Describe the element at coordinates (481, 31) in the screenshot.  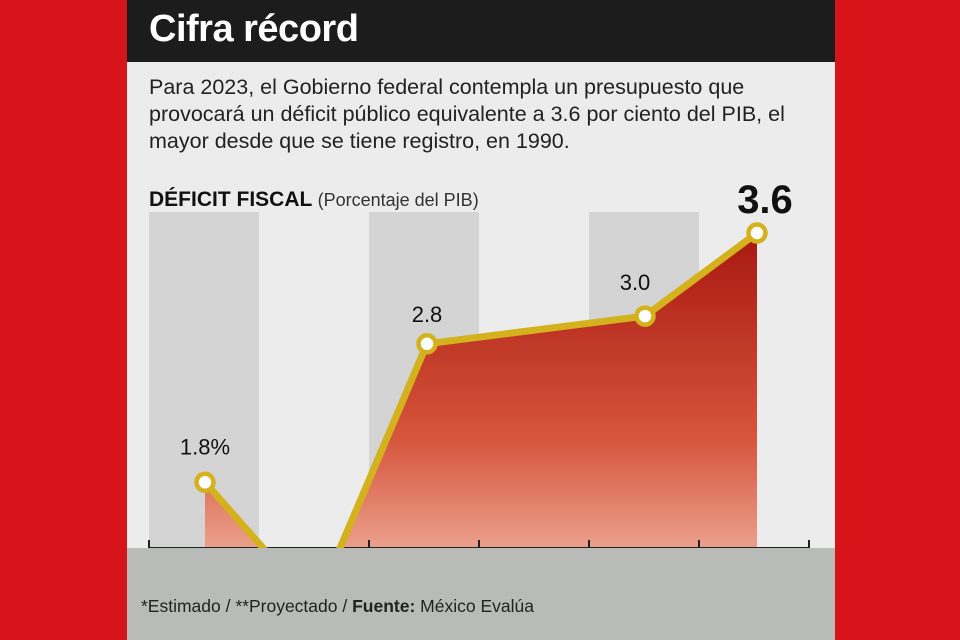
I see `title-bar: Cifra récord` at that location.